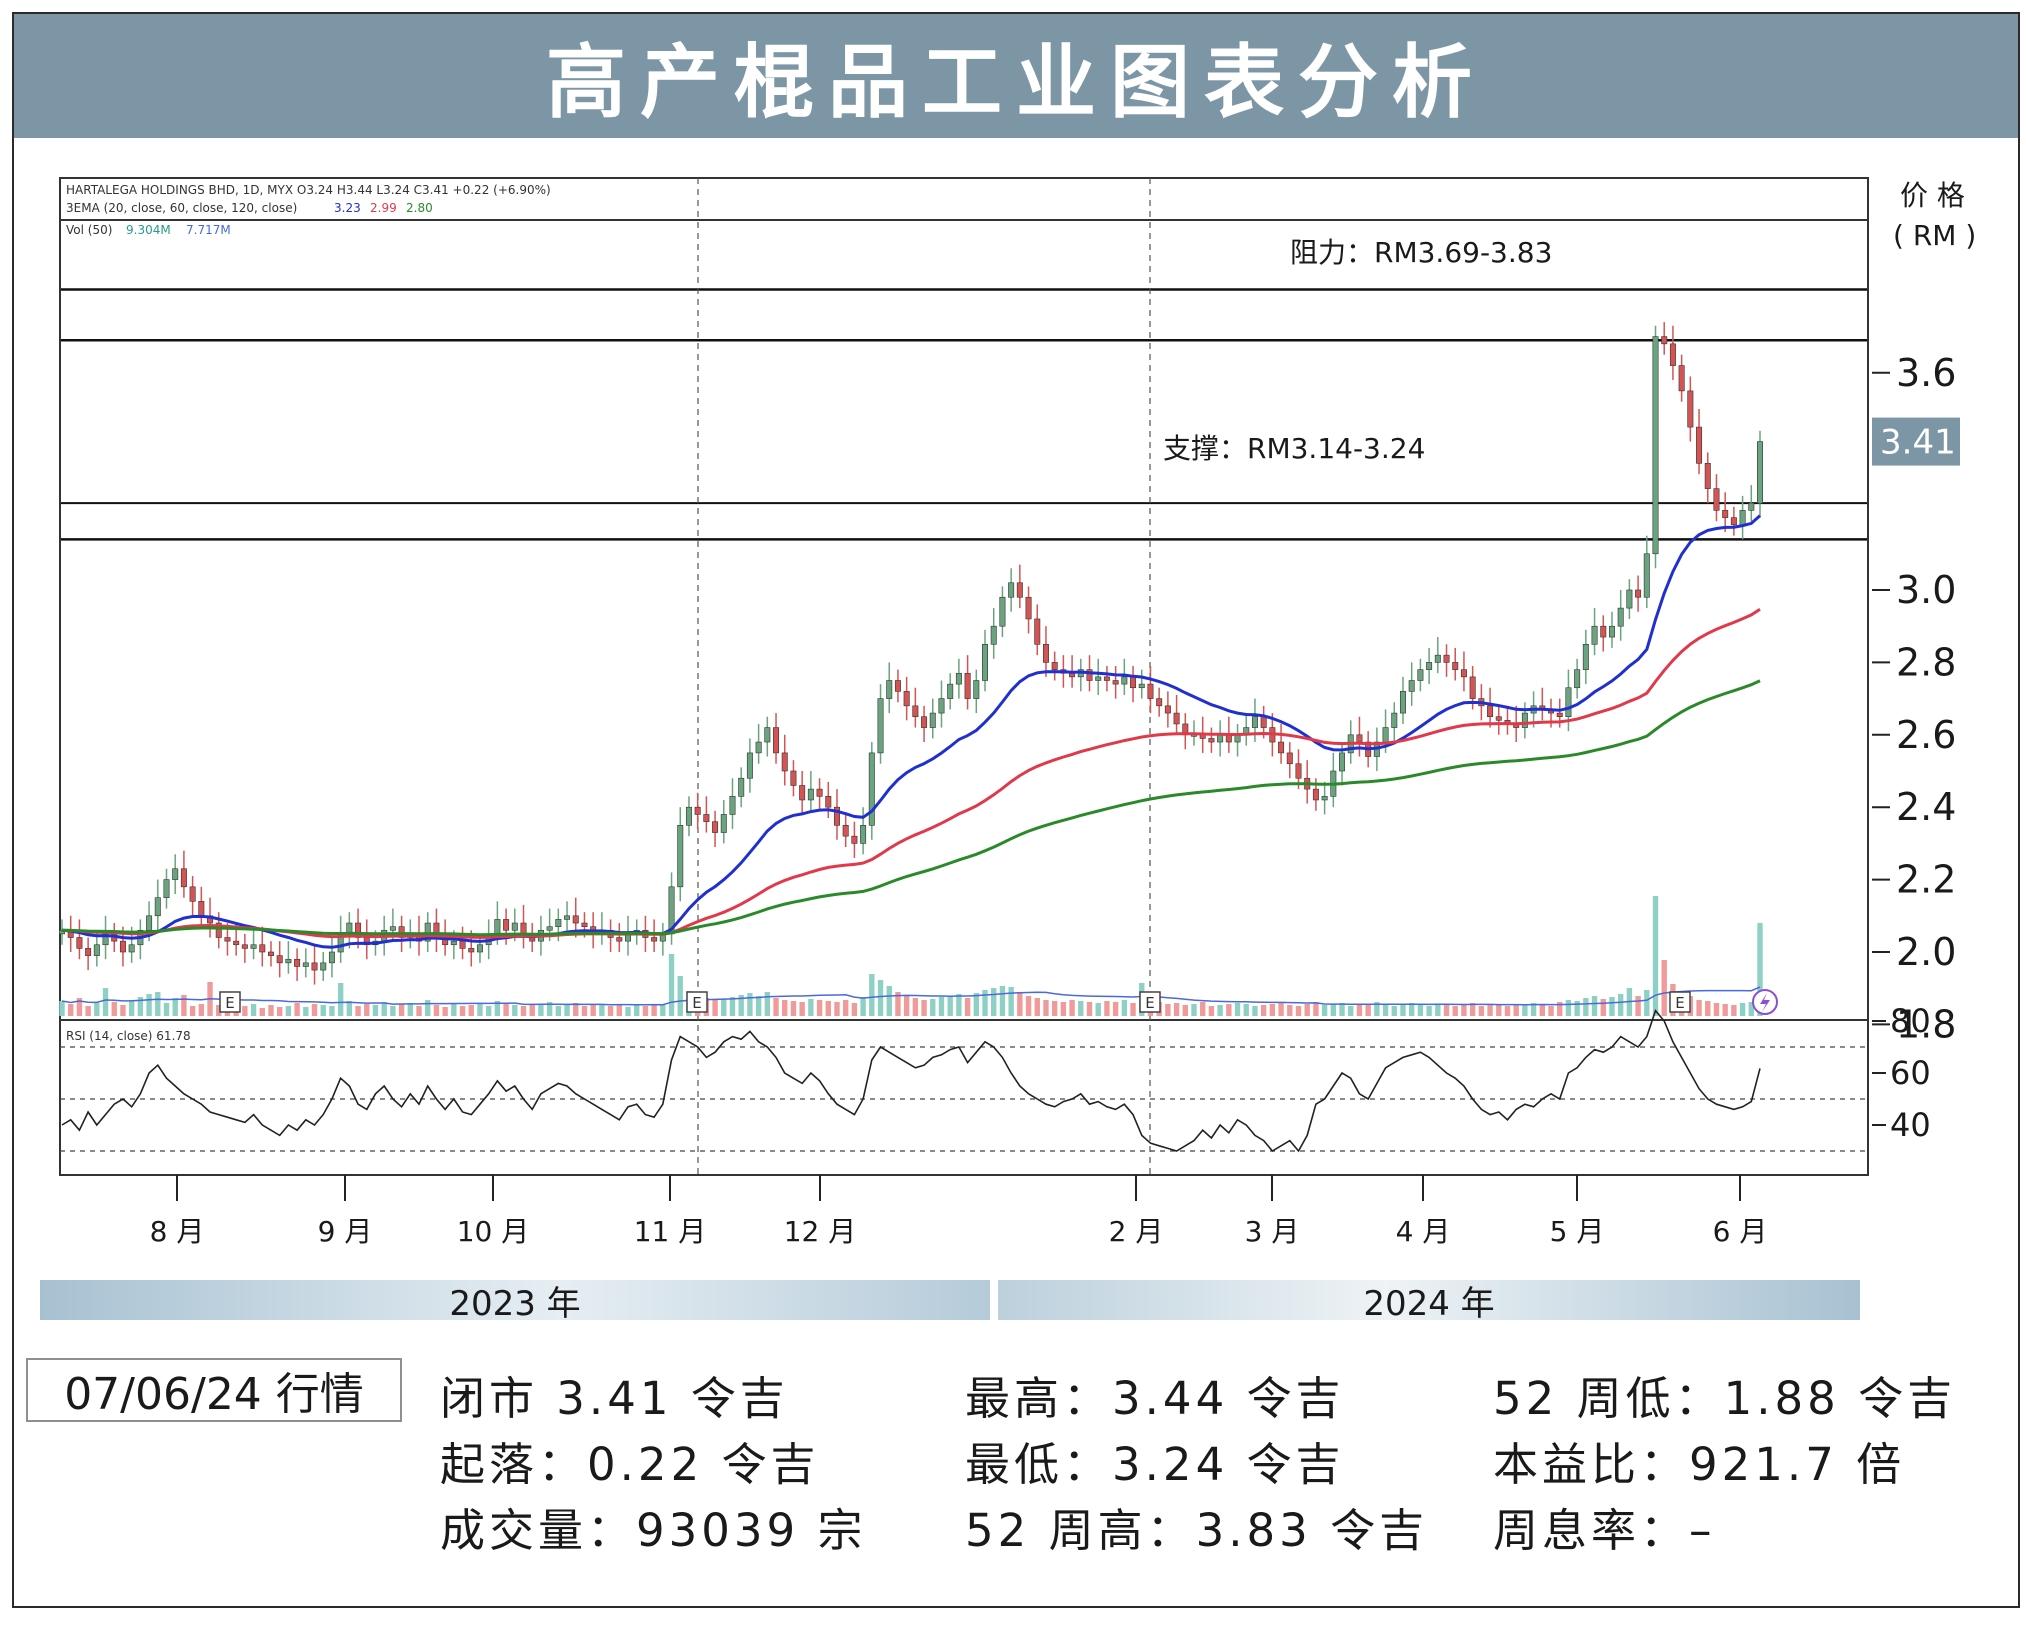 This screenshot has width=2026, height=1633. I want to click on earnings-marker-label: E, so click(229, 1003).